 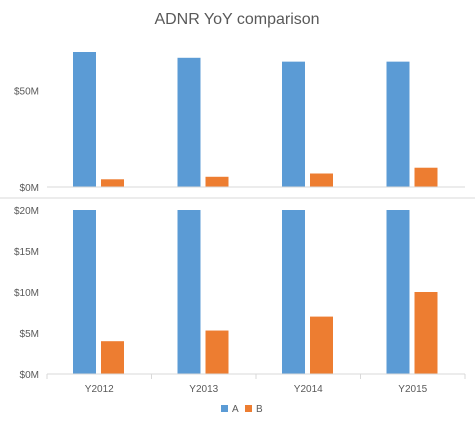 I want to click on x-tick-label: Y2015, so click(x=412, y=389).